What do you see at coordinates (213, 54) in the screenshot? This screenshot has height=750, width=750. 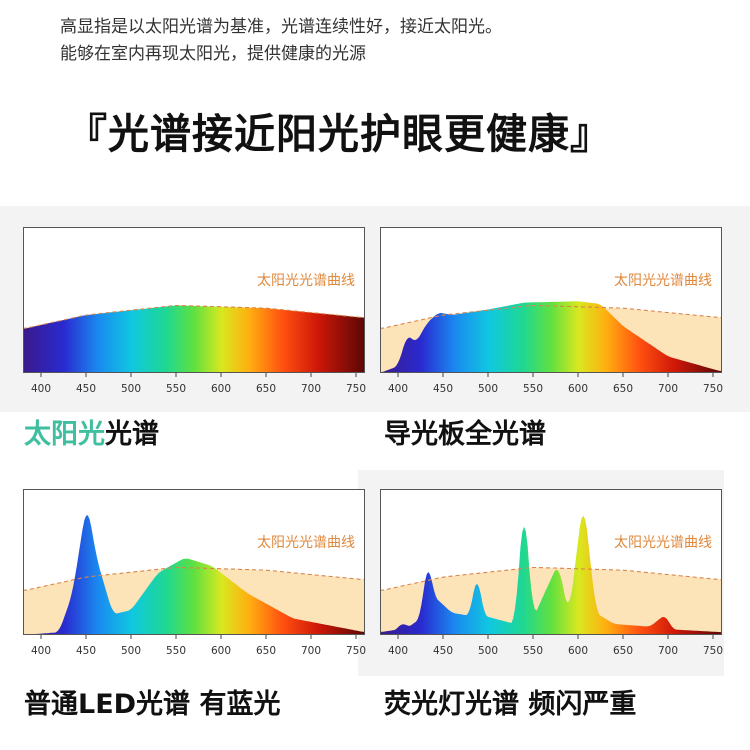 I see `intro-line-2: 能够在室内再现太阳光，提供健康的光源` at bounding box center [213, 54].